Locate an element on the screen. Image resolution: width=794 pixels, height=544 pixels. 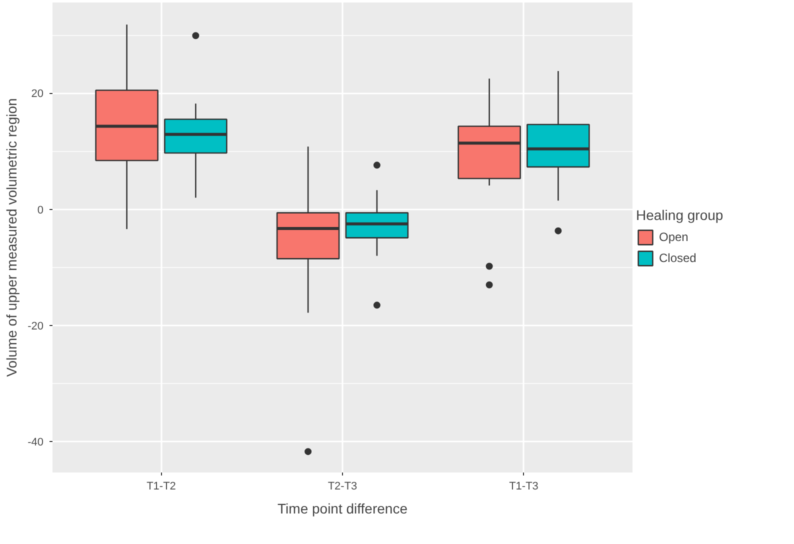
x-axis-title: Time point difference is located at coordinates (343, 508).